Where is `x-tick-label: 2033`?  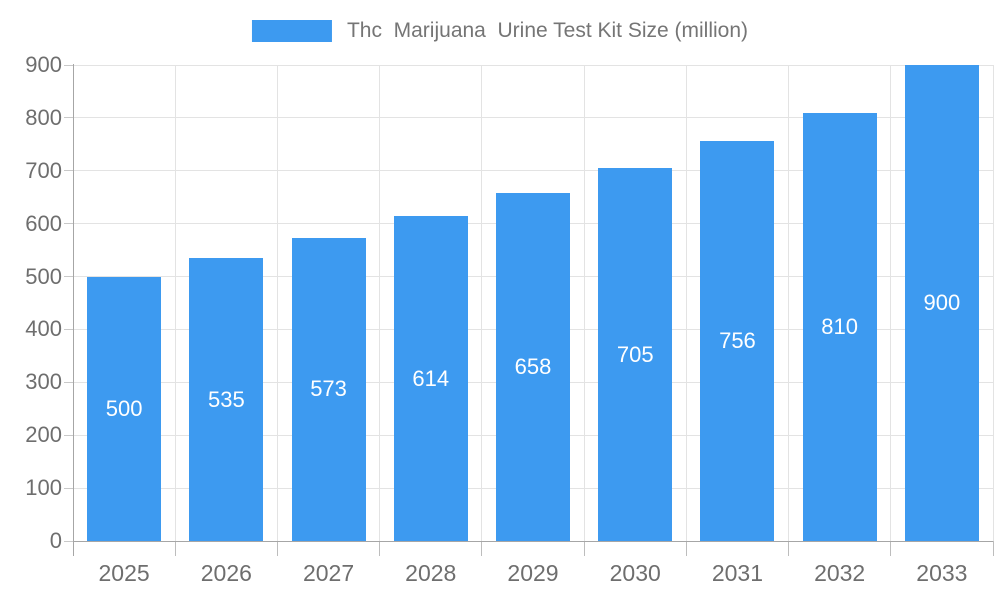
x-tick-label: 2033 is located at coordinates (942, 573).